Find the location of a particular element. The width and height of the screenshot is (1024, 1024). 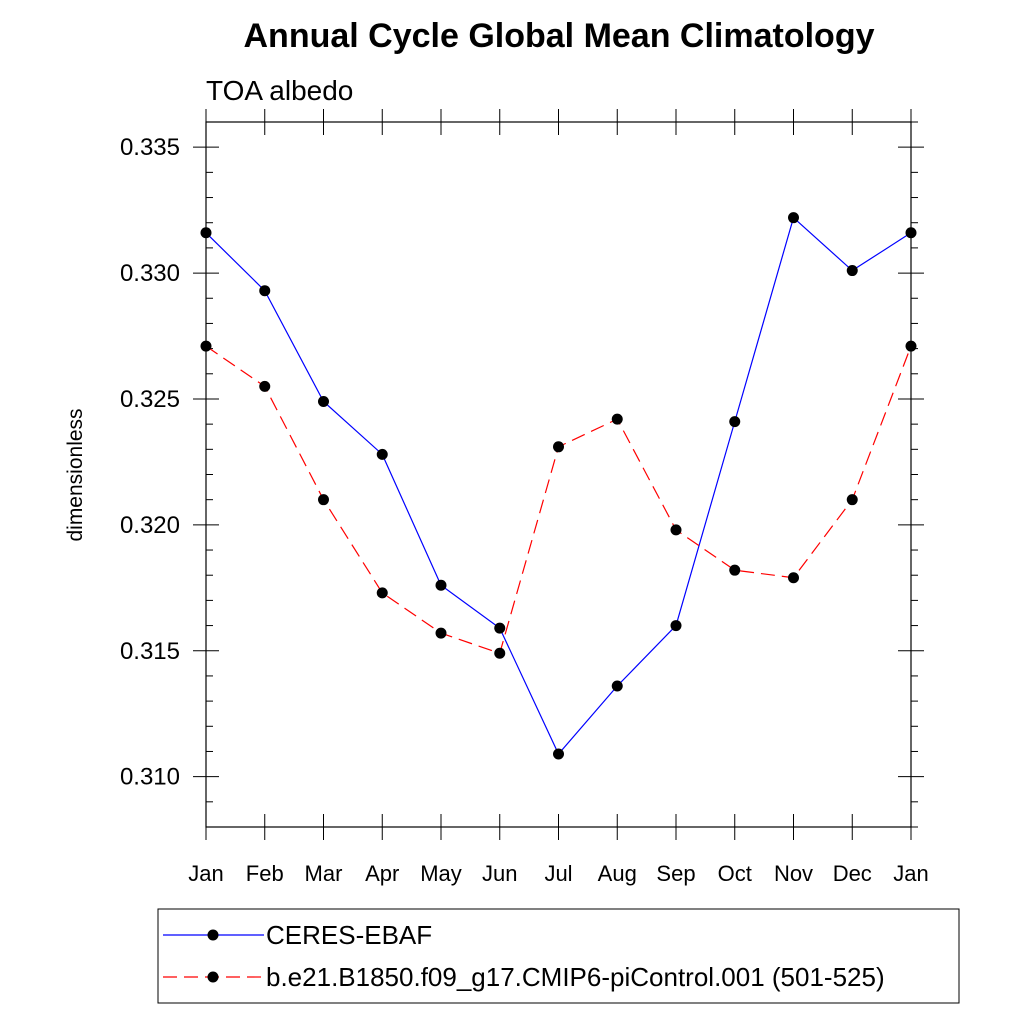

x-tick-label: Aug is located at coordinates (617, 873).